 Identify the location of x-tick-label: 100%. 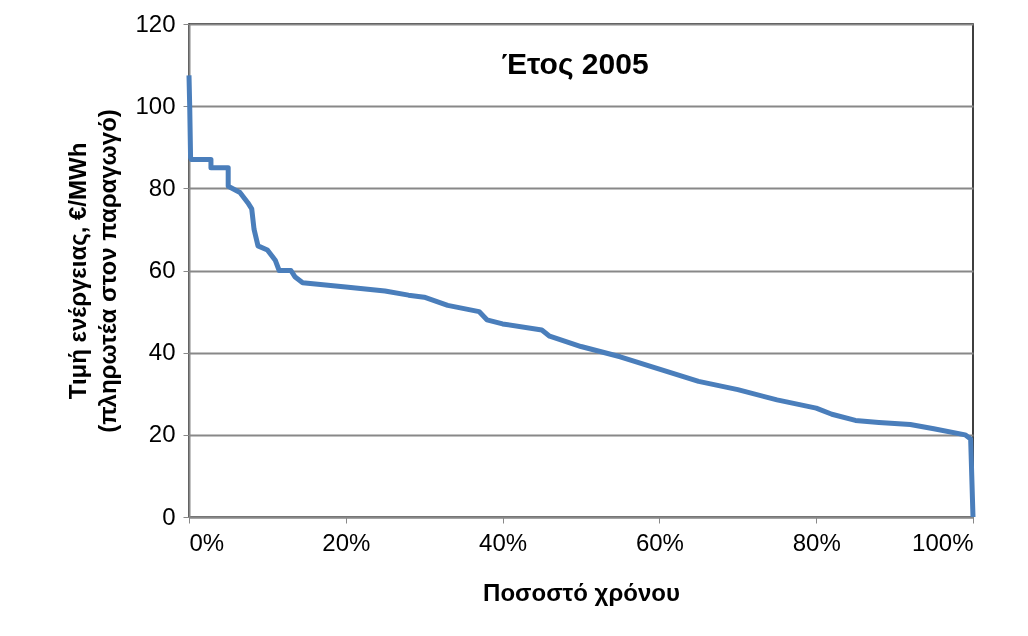
(943, 542).